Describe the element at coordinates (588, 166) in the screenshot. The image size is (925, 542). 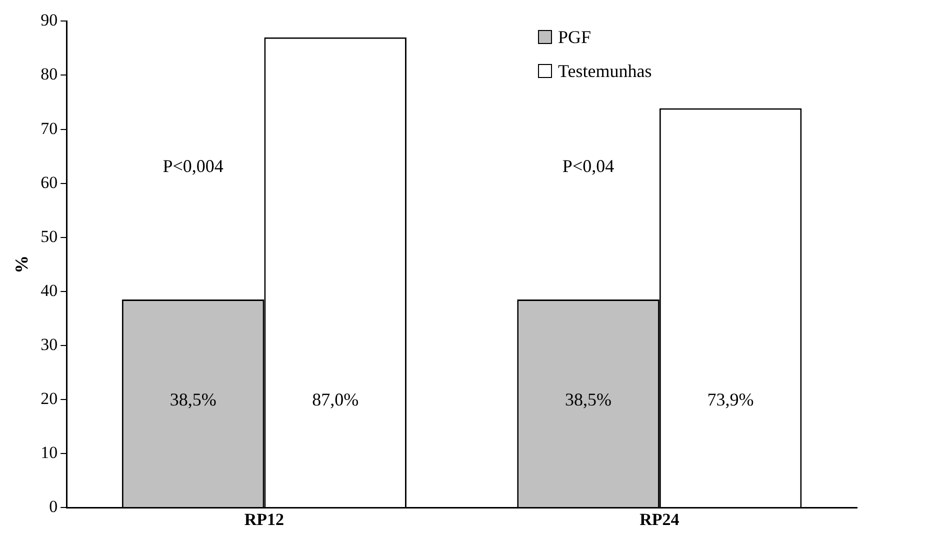
I see `annotation: P<0,04` at that location.